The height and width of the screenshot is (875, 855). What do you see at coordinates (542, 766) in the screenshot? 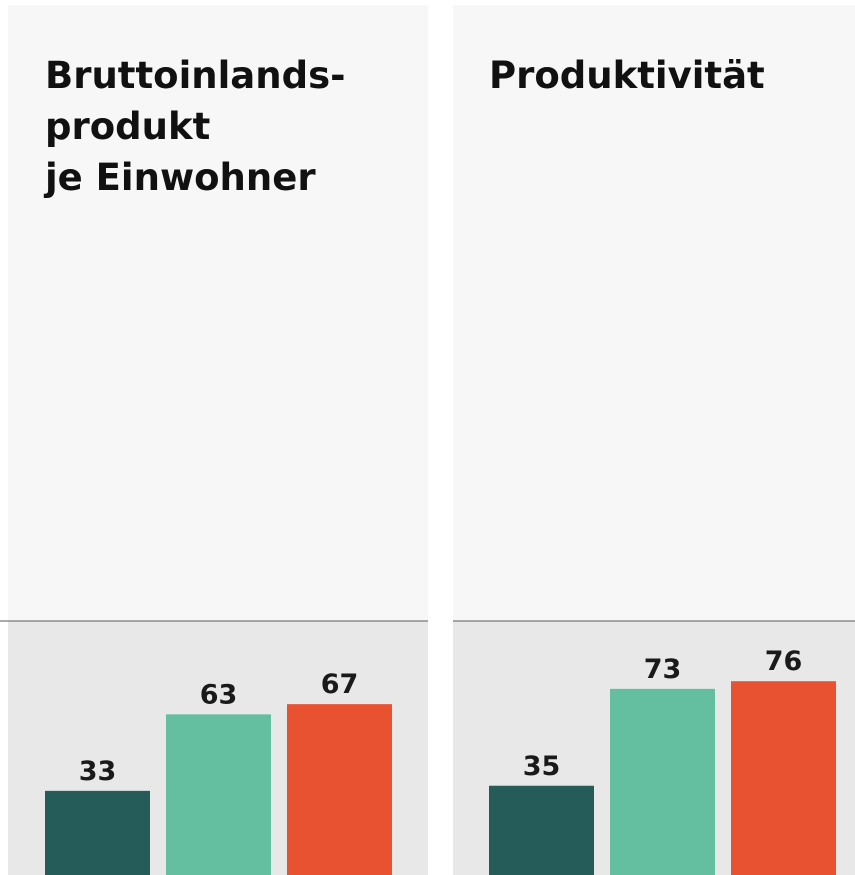
I see `value-label: 35` at bounding box center [542, 766].